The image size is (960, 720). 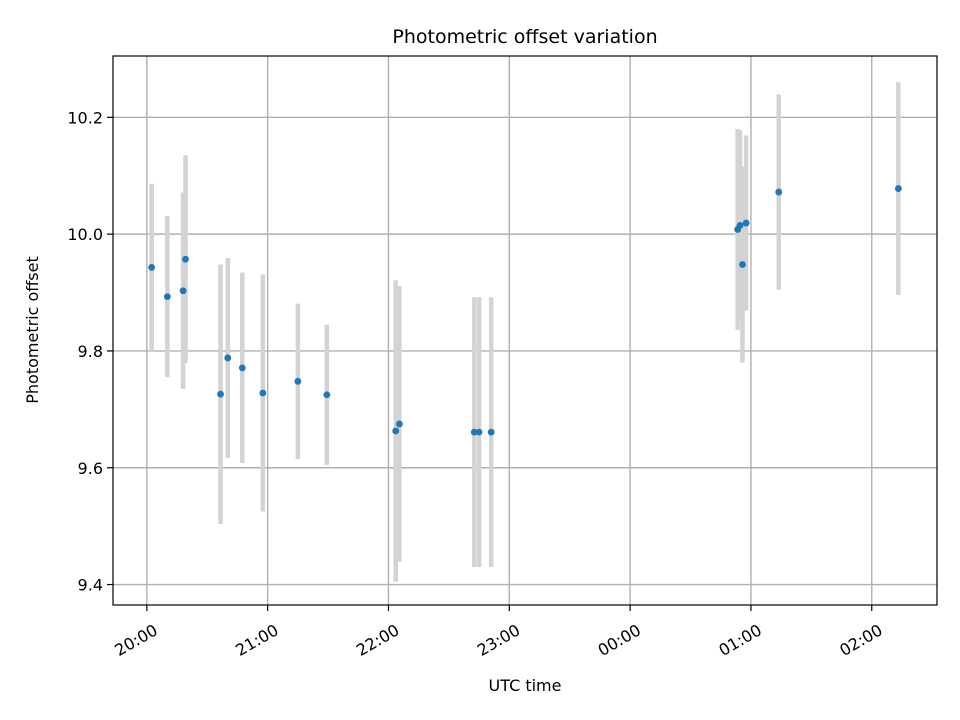 What do you see at coordinates (32, 330) in the screenshot?
I see `y-axis-title: Photometric offset` at bounding box center [32, 330].